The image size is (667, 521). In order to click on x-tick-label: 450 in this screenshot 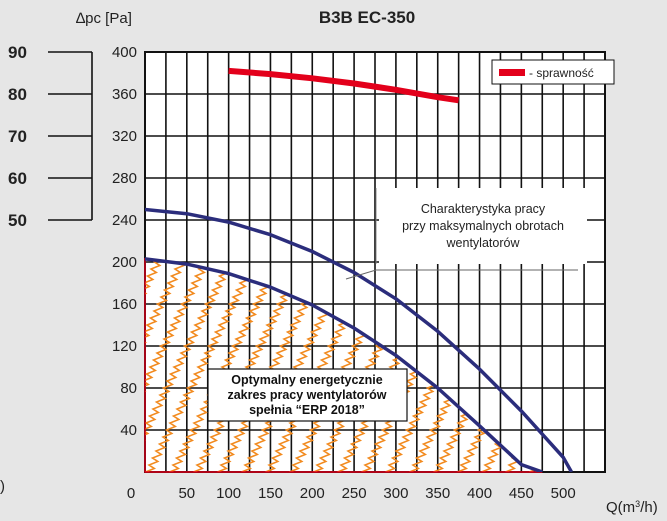, I will do `click(521, 493)`.